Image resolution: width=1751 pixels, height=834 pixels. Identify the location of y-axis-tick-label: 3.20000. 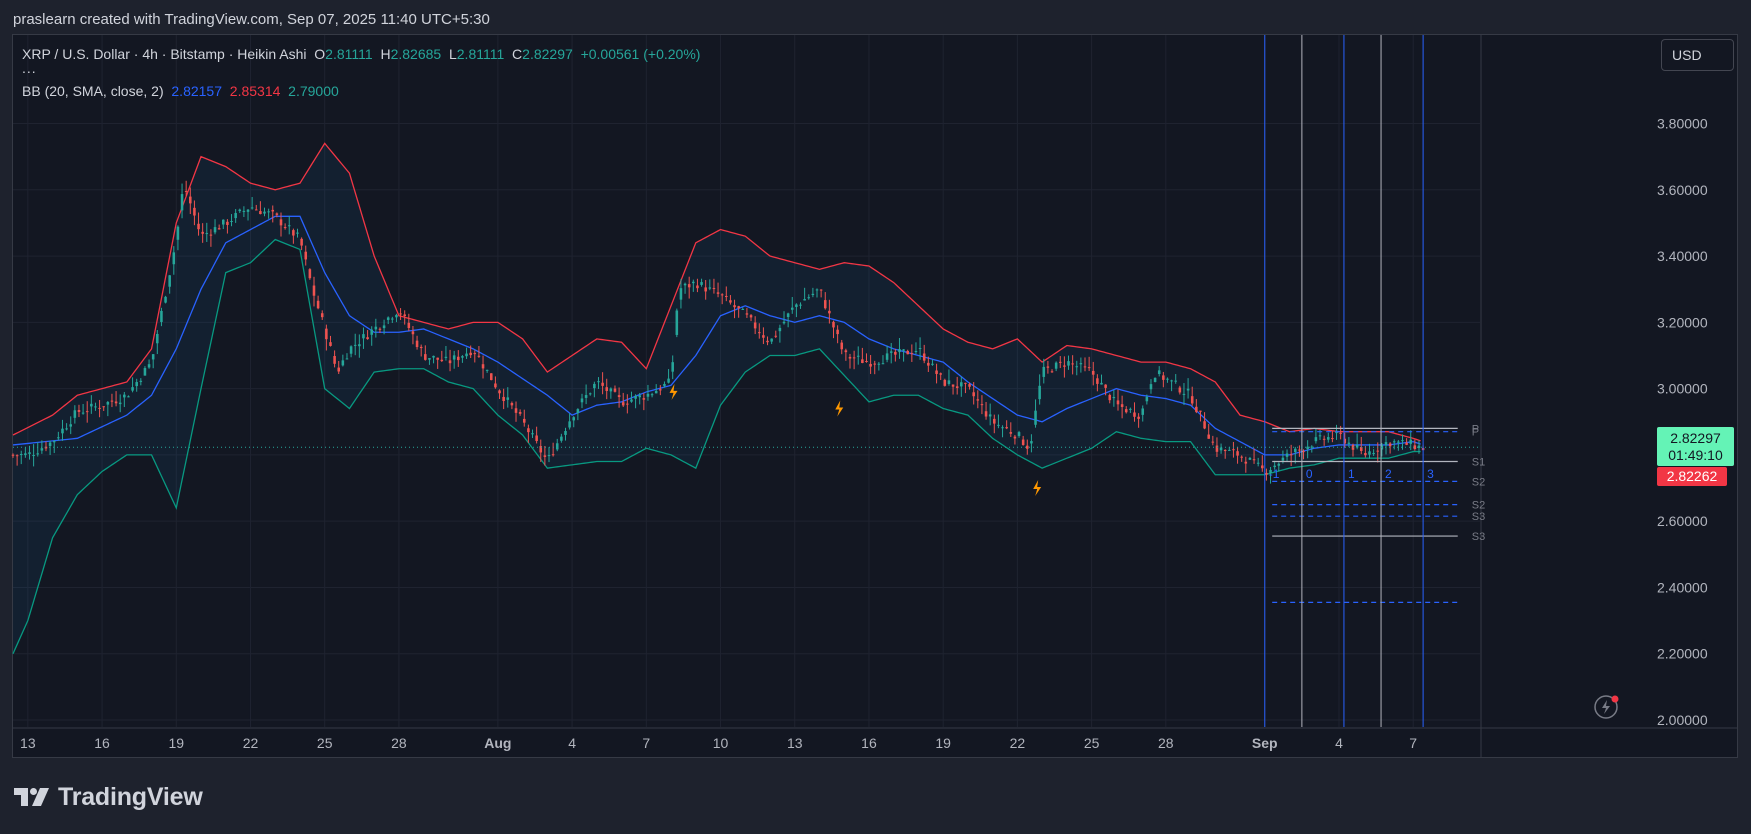
(1682, 322).